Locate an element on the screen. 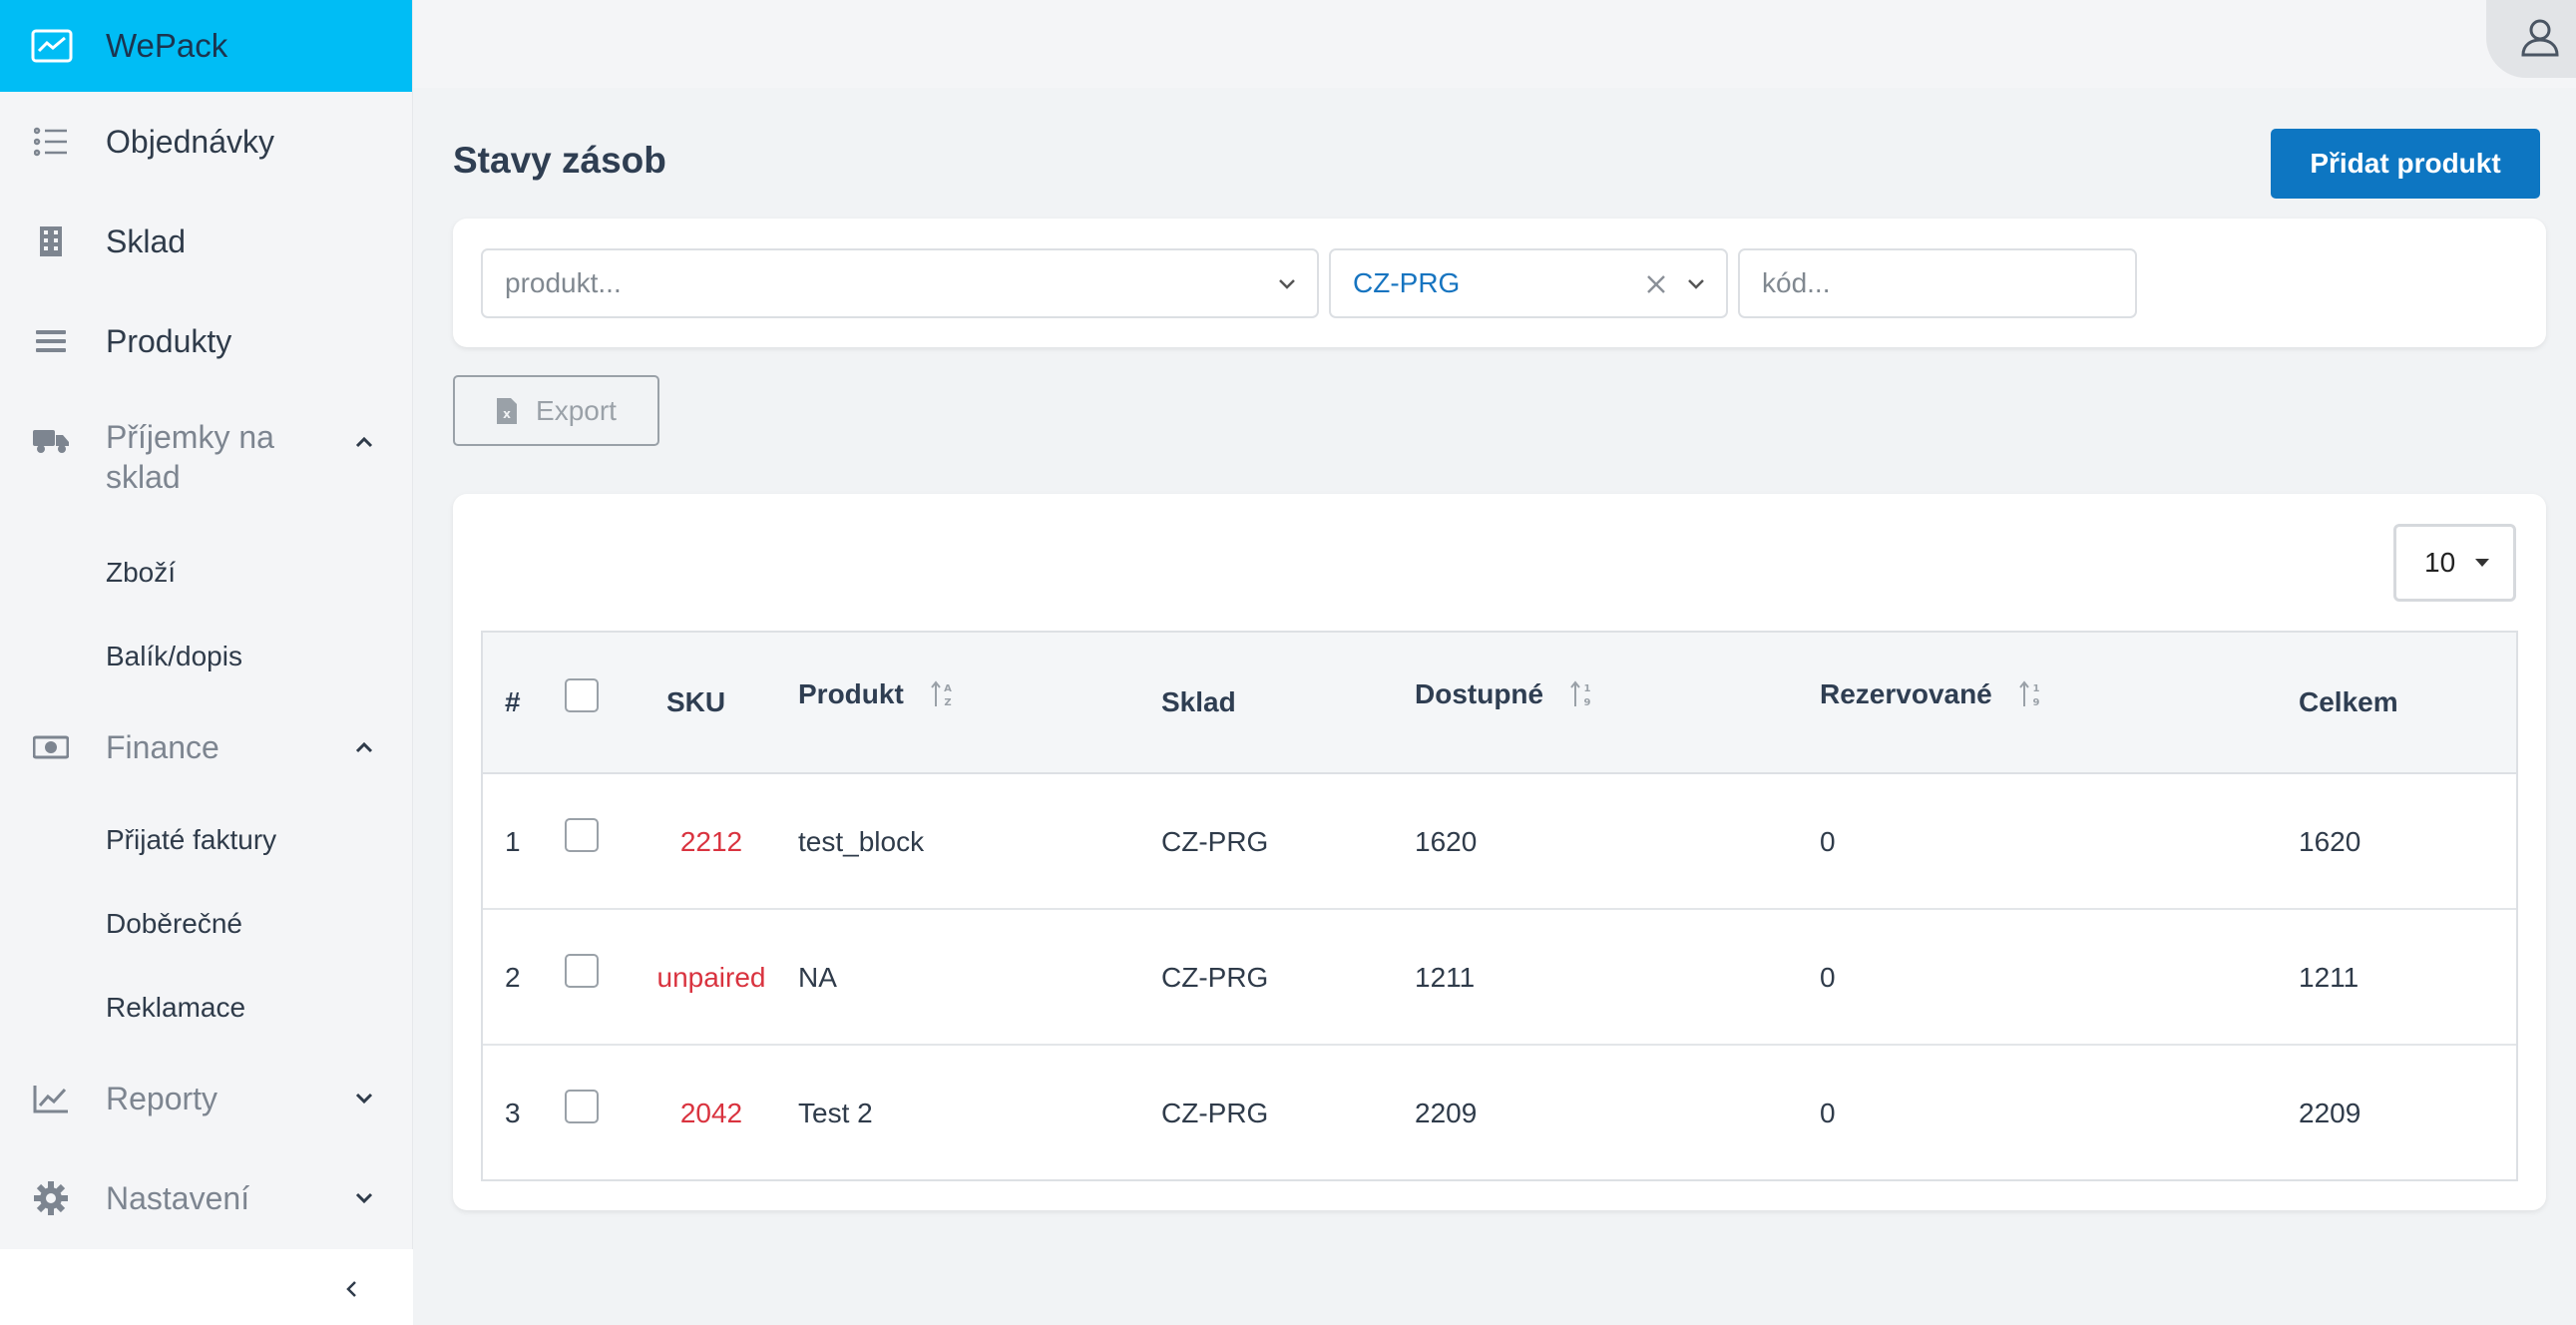 This screenshot has height=1325, width=2576. sidebar-item-label: Objednávky is located at coordinates (190, 141).